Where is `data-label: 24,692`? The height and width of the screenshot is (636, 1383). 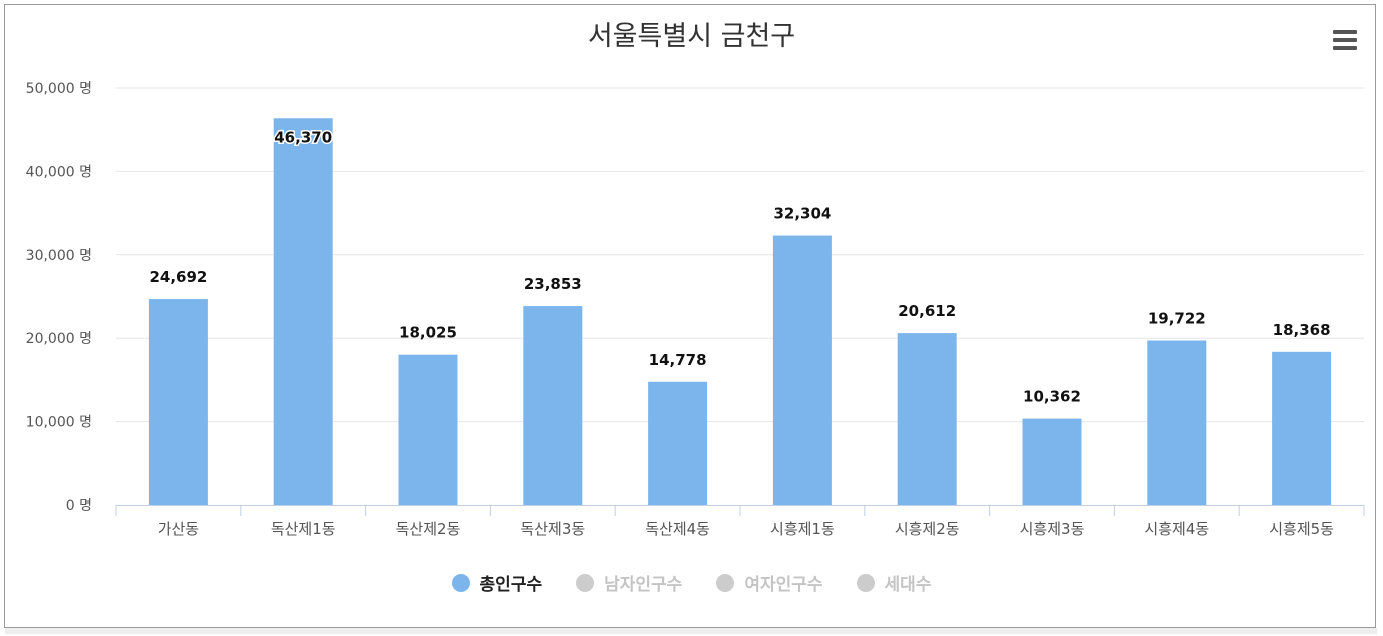 data-label: 24,692 is located at coordinates (178, 277).